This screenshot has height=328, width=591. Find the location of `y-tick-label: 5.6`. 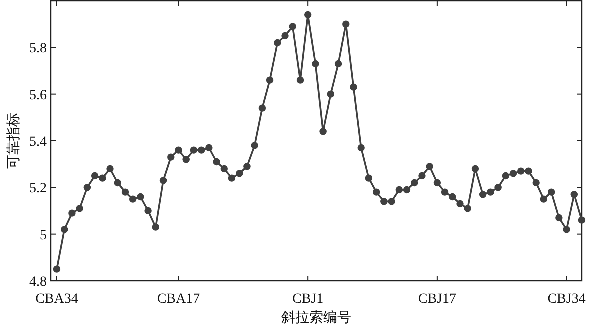

y-tick-label: 5.6 is located at coordinates (38, 96).